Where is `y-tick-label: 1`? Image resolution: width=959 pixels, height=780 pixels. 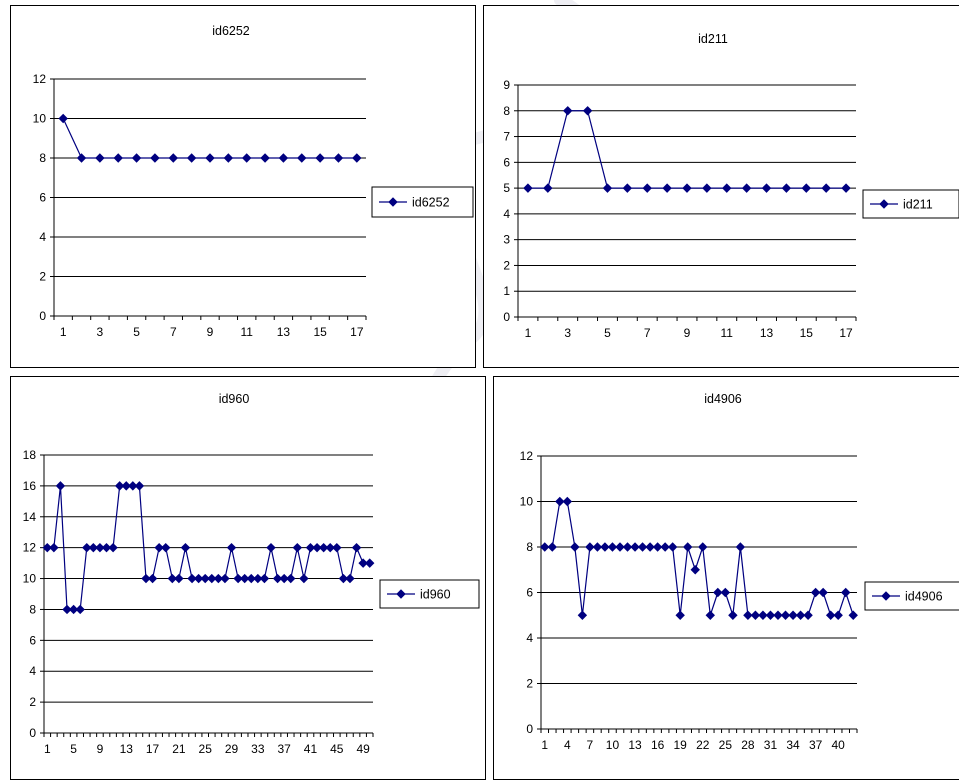 y-tick-label: 1 is located at coordinates (506, 291).